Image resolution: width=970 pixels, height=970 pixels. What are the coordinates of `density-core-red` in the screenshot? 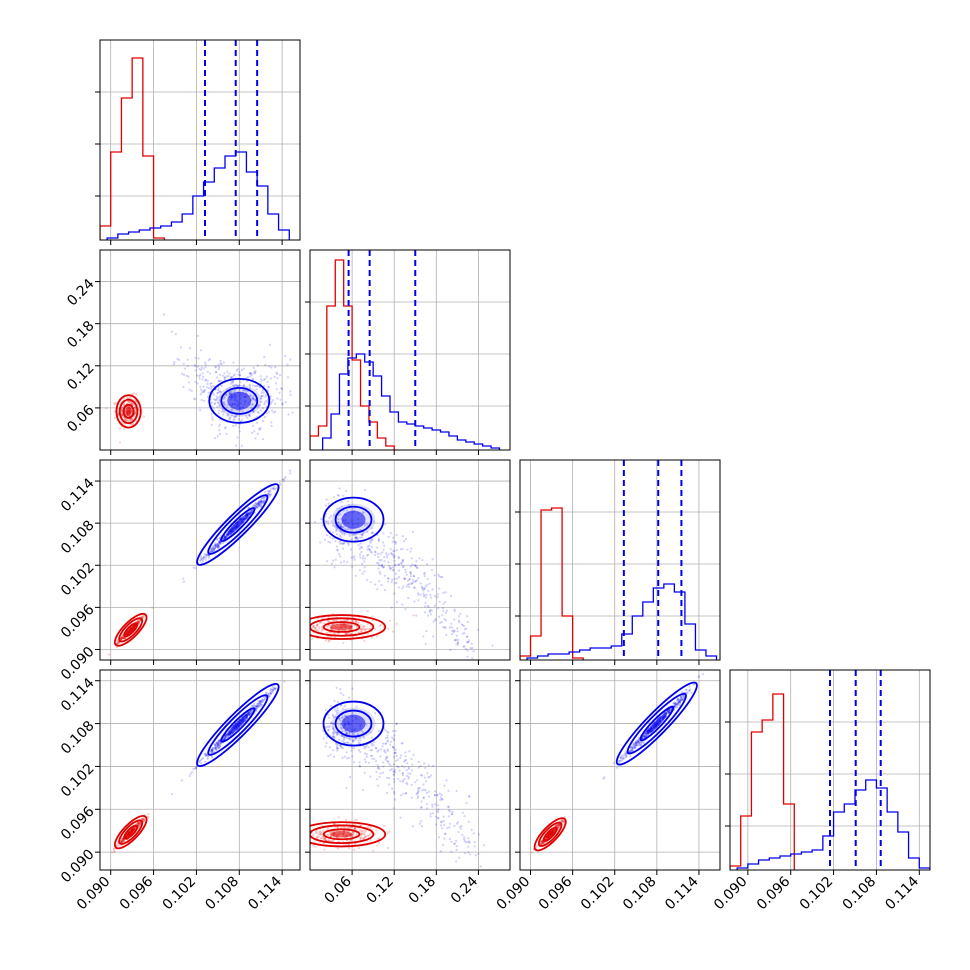 It's located at (550, 834).